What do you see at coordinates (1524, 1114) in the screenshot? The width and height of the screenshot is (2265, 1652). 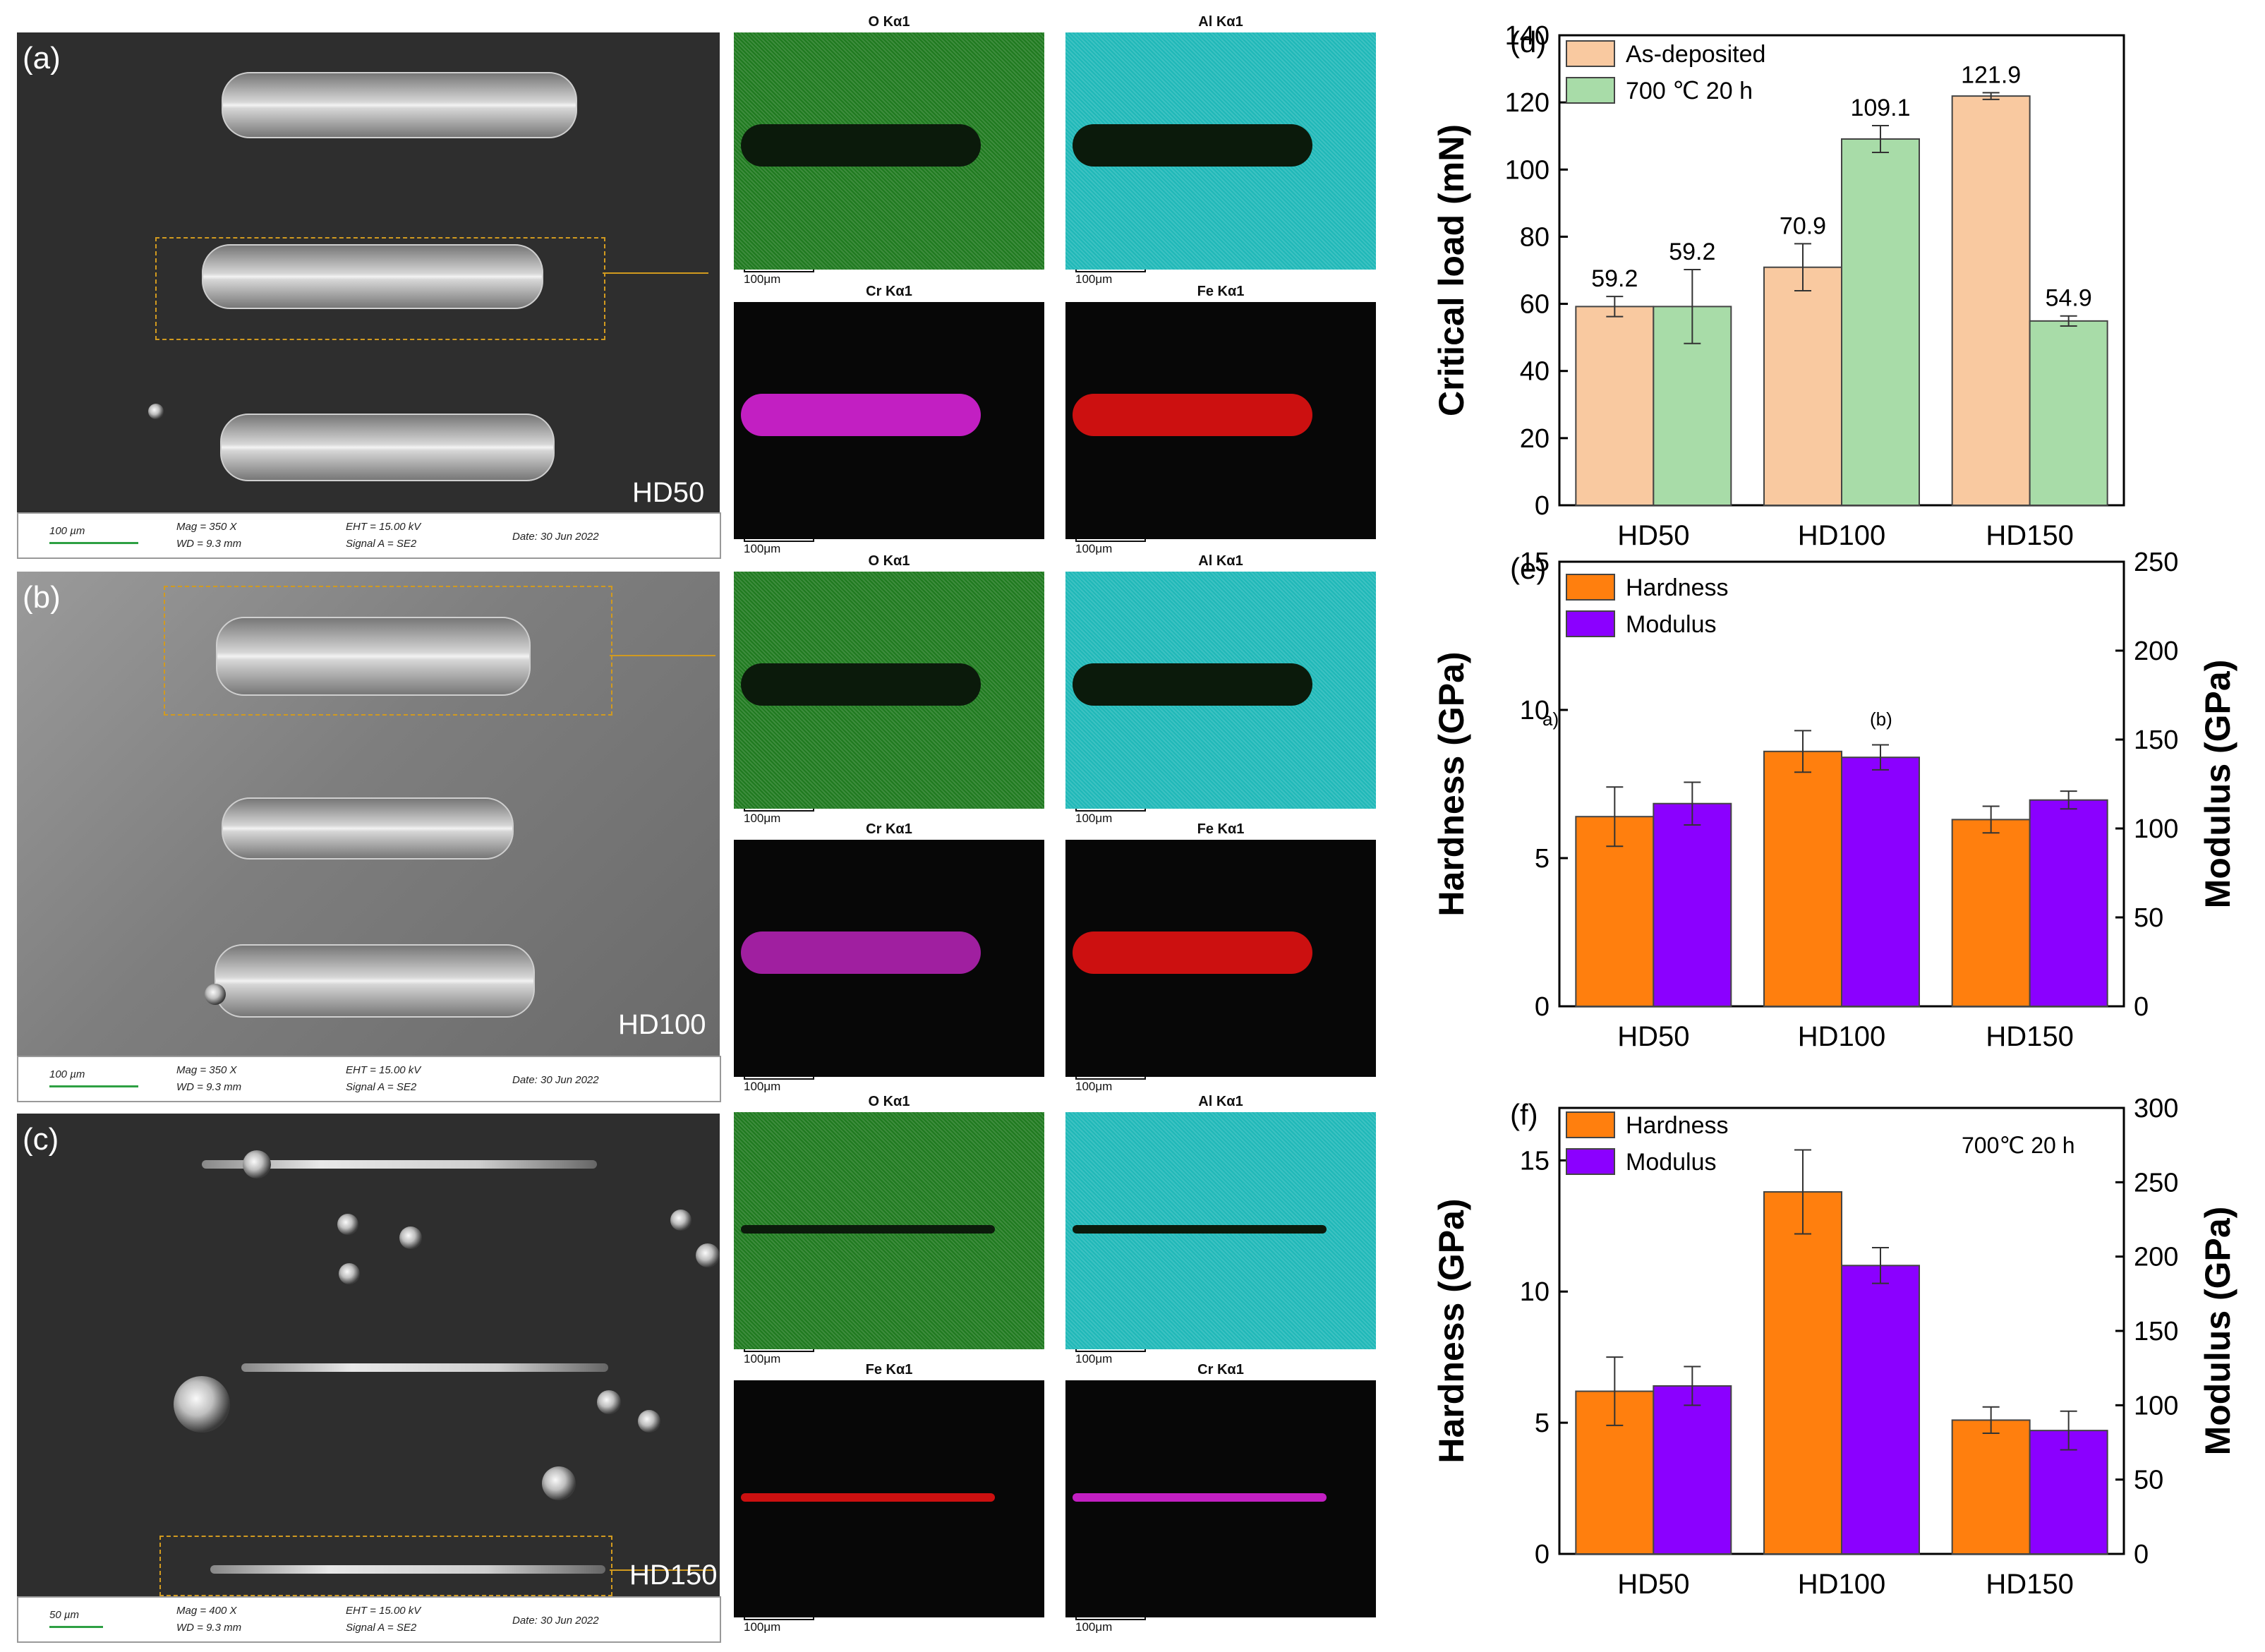 I see `panel-letter: (f)` at bounding box center [1524, 1114].